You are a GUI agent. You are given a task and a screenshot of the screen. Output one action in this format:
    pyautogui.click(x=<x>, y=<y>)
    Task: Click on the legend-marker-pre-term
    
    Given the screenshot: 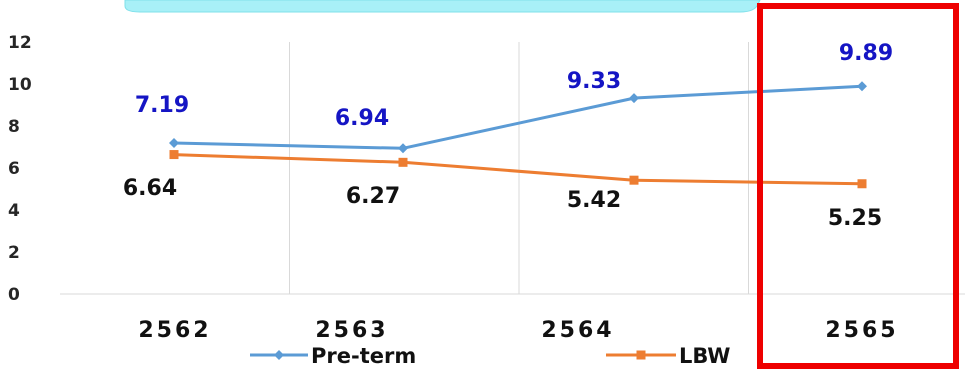 What is the action you would take?
    pyautogui.click(x=279, y=355)
    